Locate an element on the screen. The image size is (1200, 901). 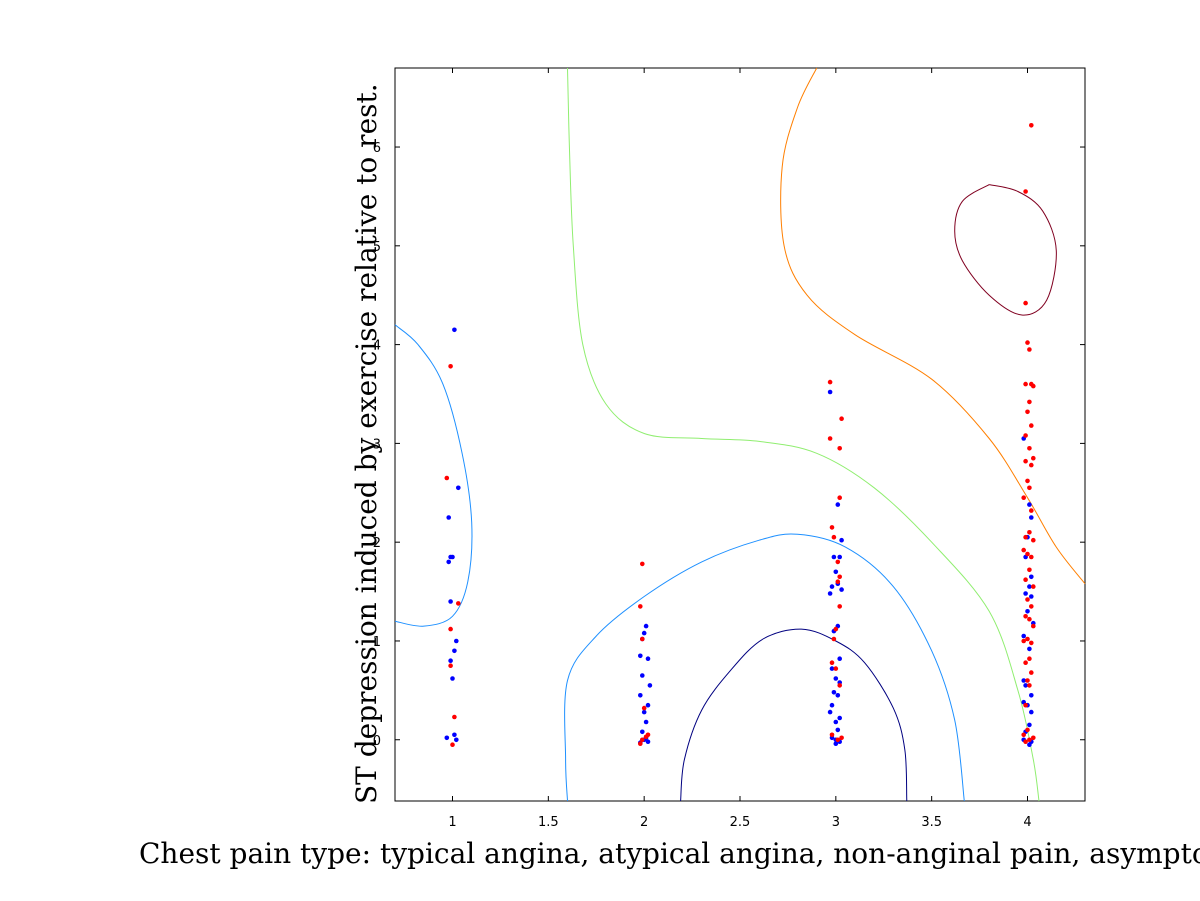
y-tick-label: 0 is located at coordinates (377, 741).